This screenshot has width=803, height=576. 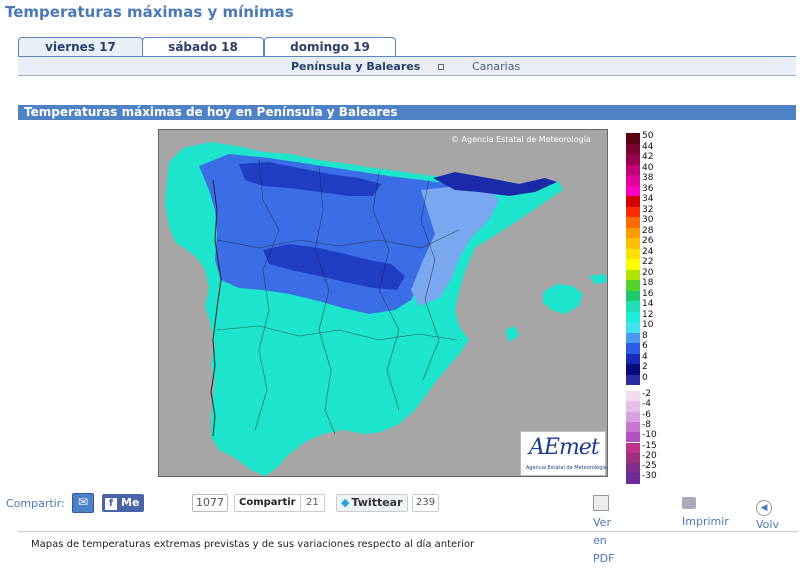 I want to click on legend-label: -8, so click(x=646, y=424).